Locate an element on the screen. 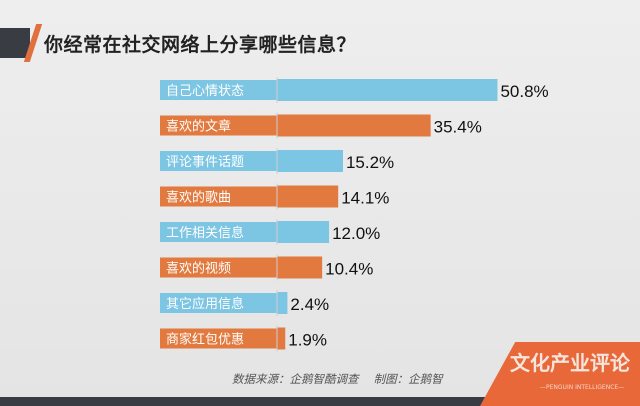  category-label: 其它应用信息 is located at coordinates (205, 304).